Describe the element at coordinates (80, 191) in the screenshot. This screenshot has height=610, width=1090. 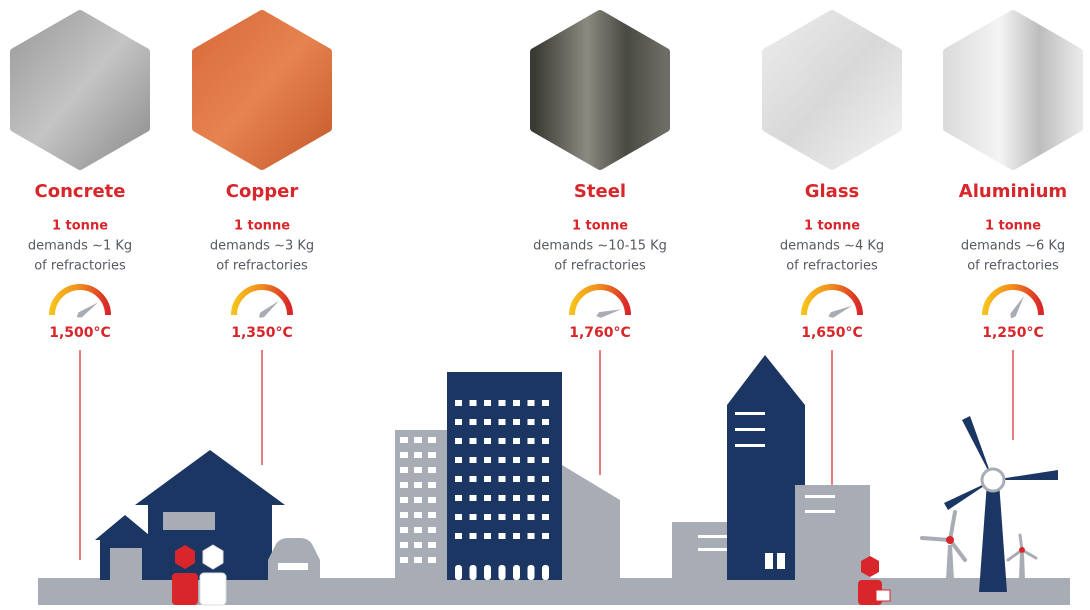
I see `material-name: Concrete` at that location.